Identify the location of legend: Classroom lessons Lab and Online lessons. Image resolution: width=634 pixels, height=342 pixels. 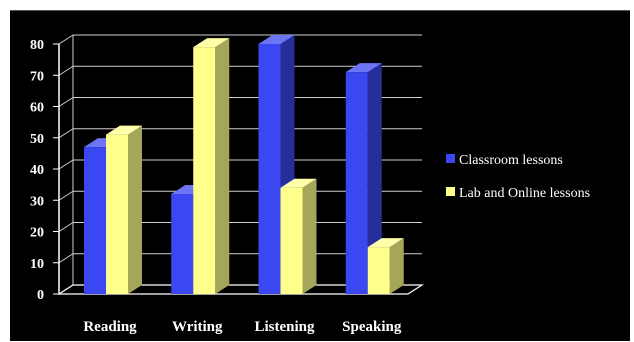
(518, 177).